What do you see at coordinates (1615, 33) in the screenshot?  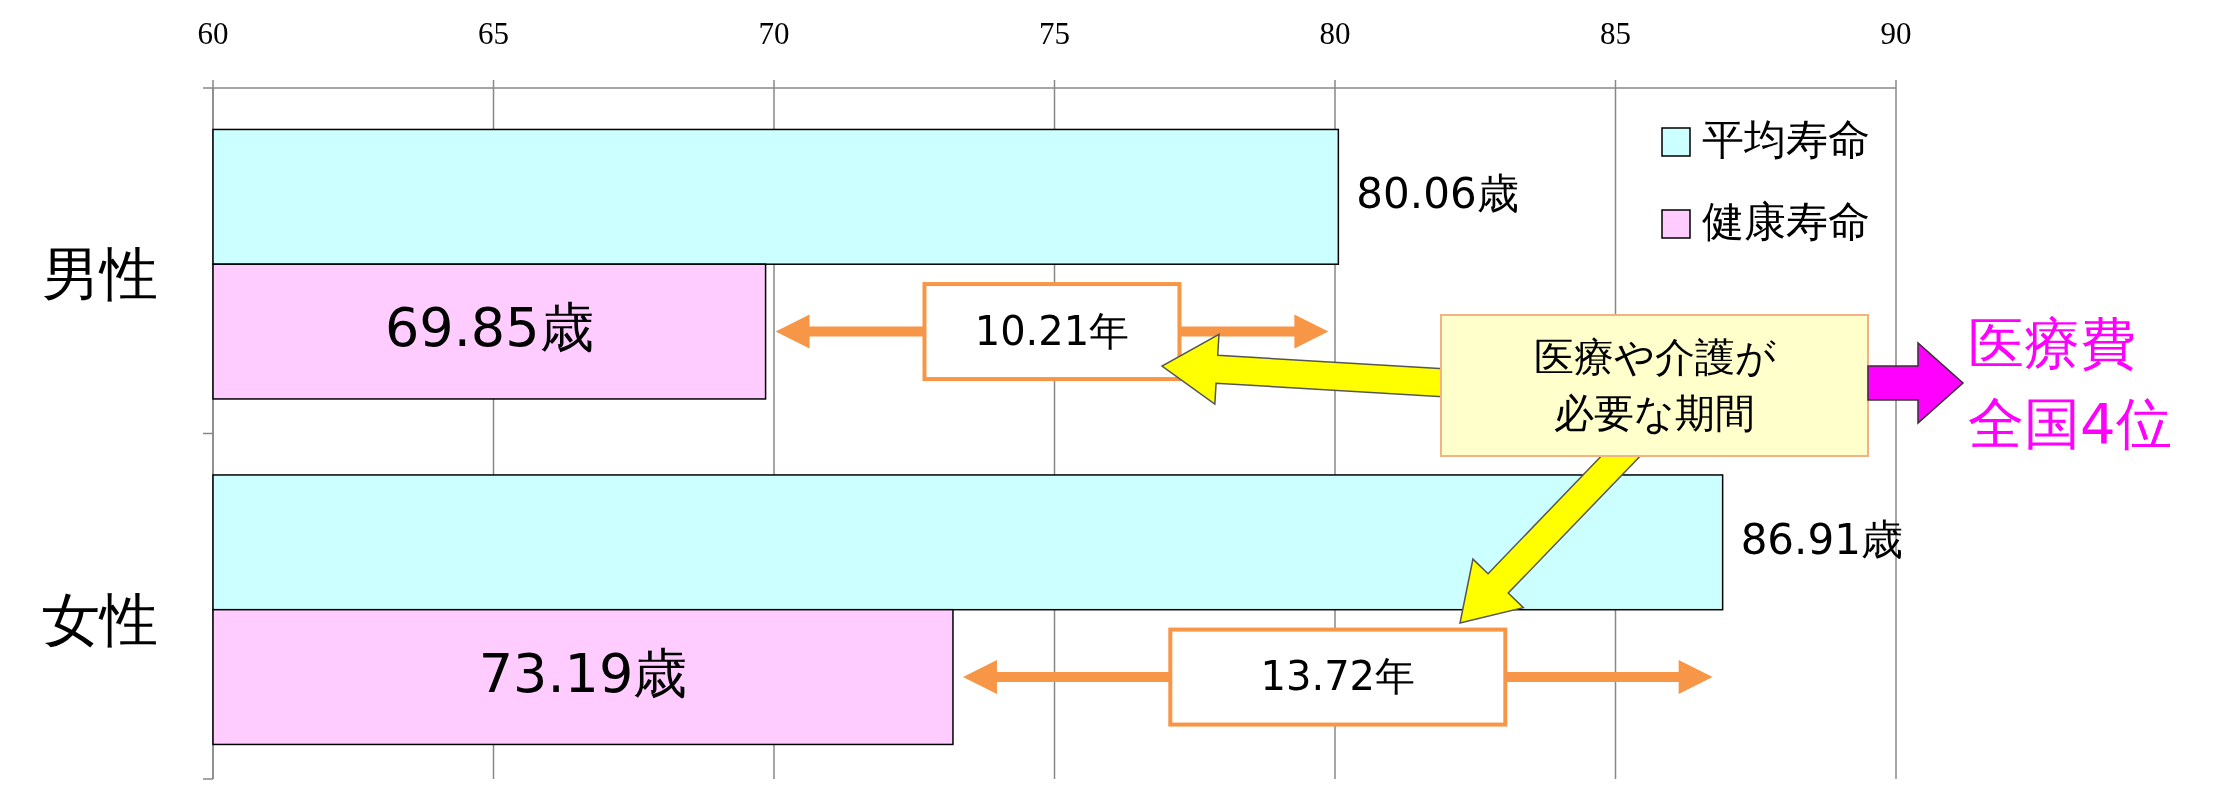 I see `x-tick-label: 85` at bounding box center [1615, 33].